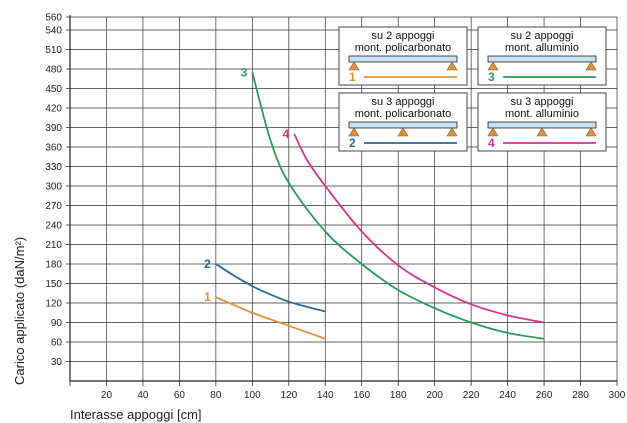 Image resolution: width=627 pixels, height=423 pixels. Describe the element at coordinates (53, 50) in the screenshot. I see `y-tick-label: 510` at that location.